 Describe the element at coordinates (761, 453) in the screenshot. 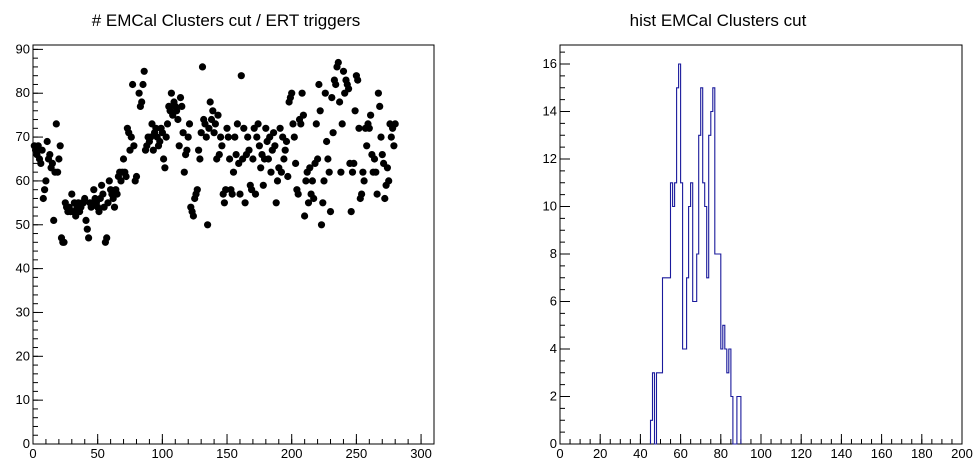

I see `x-tick-label: 100` at that location.